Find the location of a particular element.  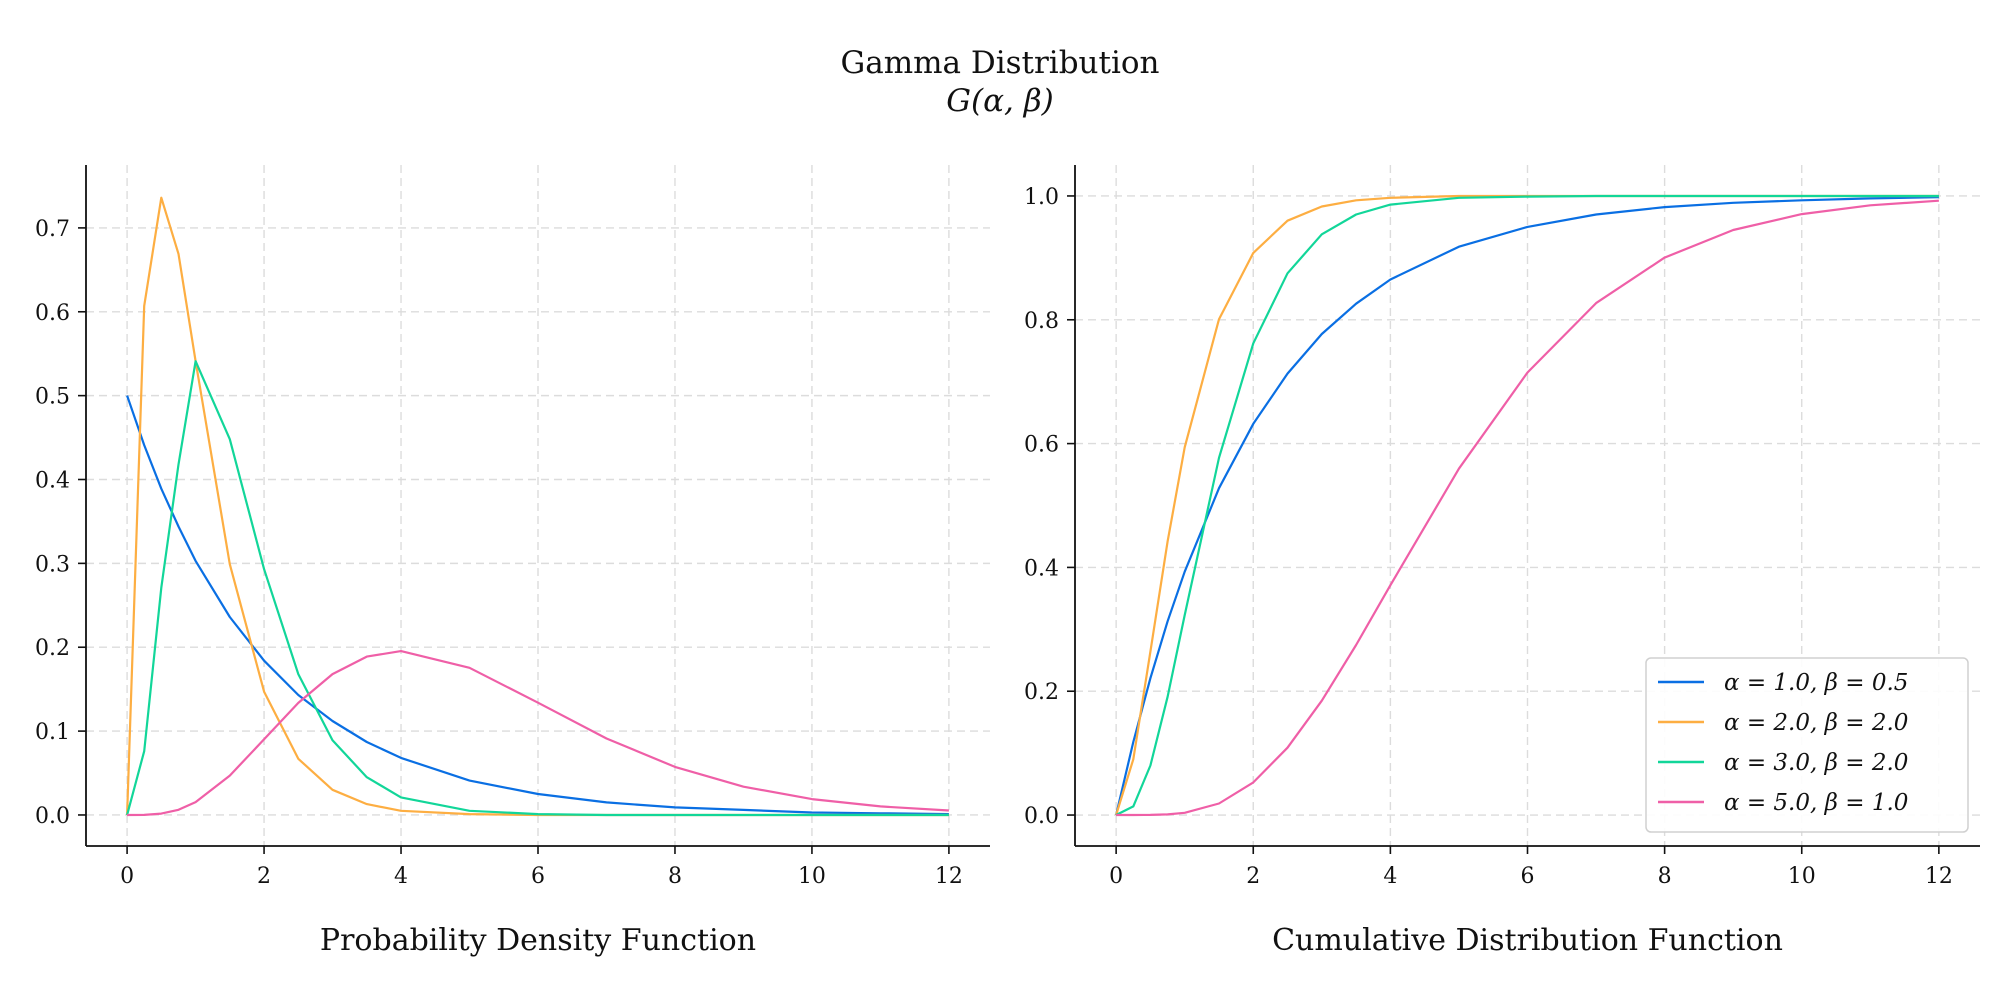

figure-title: Gamma Distribution is located at coordinates (1000, 63).